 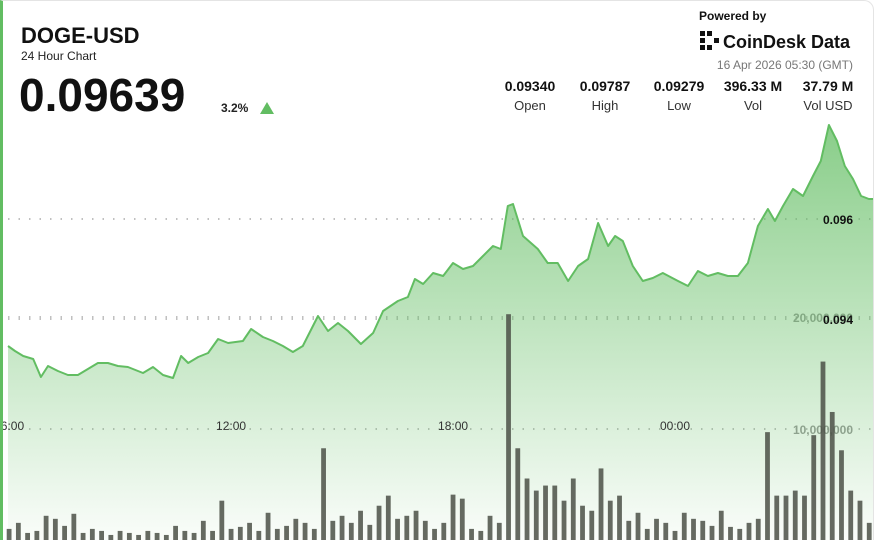 What do you see at coordinates (838, 320) in the screenshot?
I see `y-tick-label: 0.094` at bounding box center [838, 320].